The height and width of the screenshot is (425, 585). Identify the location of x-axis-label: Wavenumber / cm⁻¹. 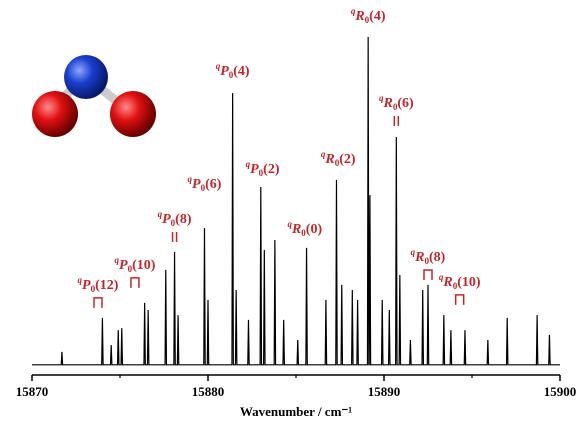
(296, 411).